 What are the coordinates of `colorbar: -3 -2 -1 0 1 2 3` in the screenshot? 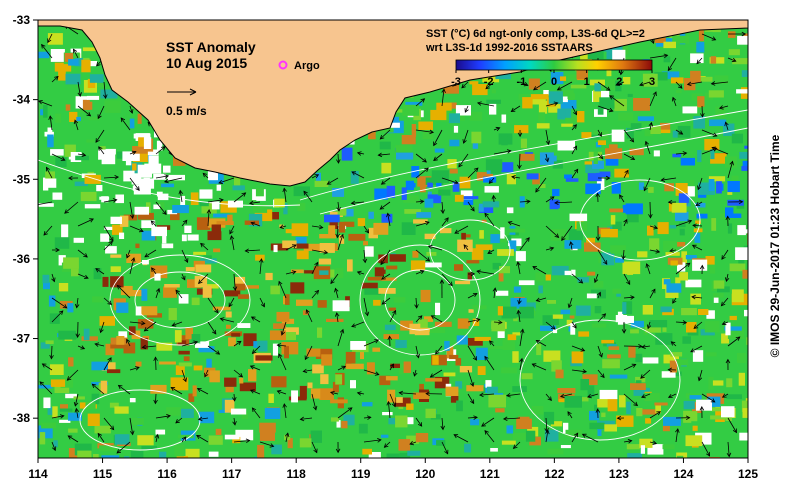 It's located at (553, 73).